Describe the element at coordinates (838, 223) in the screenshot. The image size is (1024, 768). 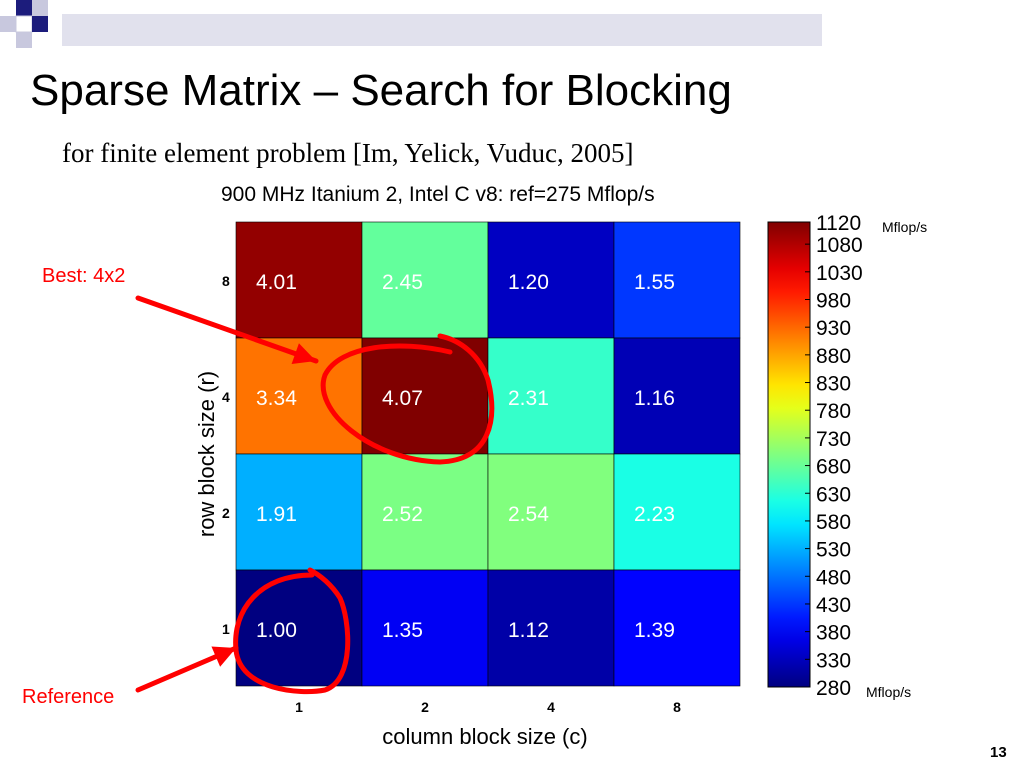
I see `colorbar-tick-label: 1120` at that location.